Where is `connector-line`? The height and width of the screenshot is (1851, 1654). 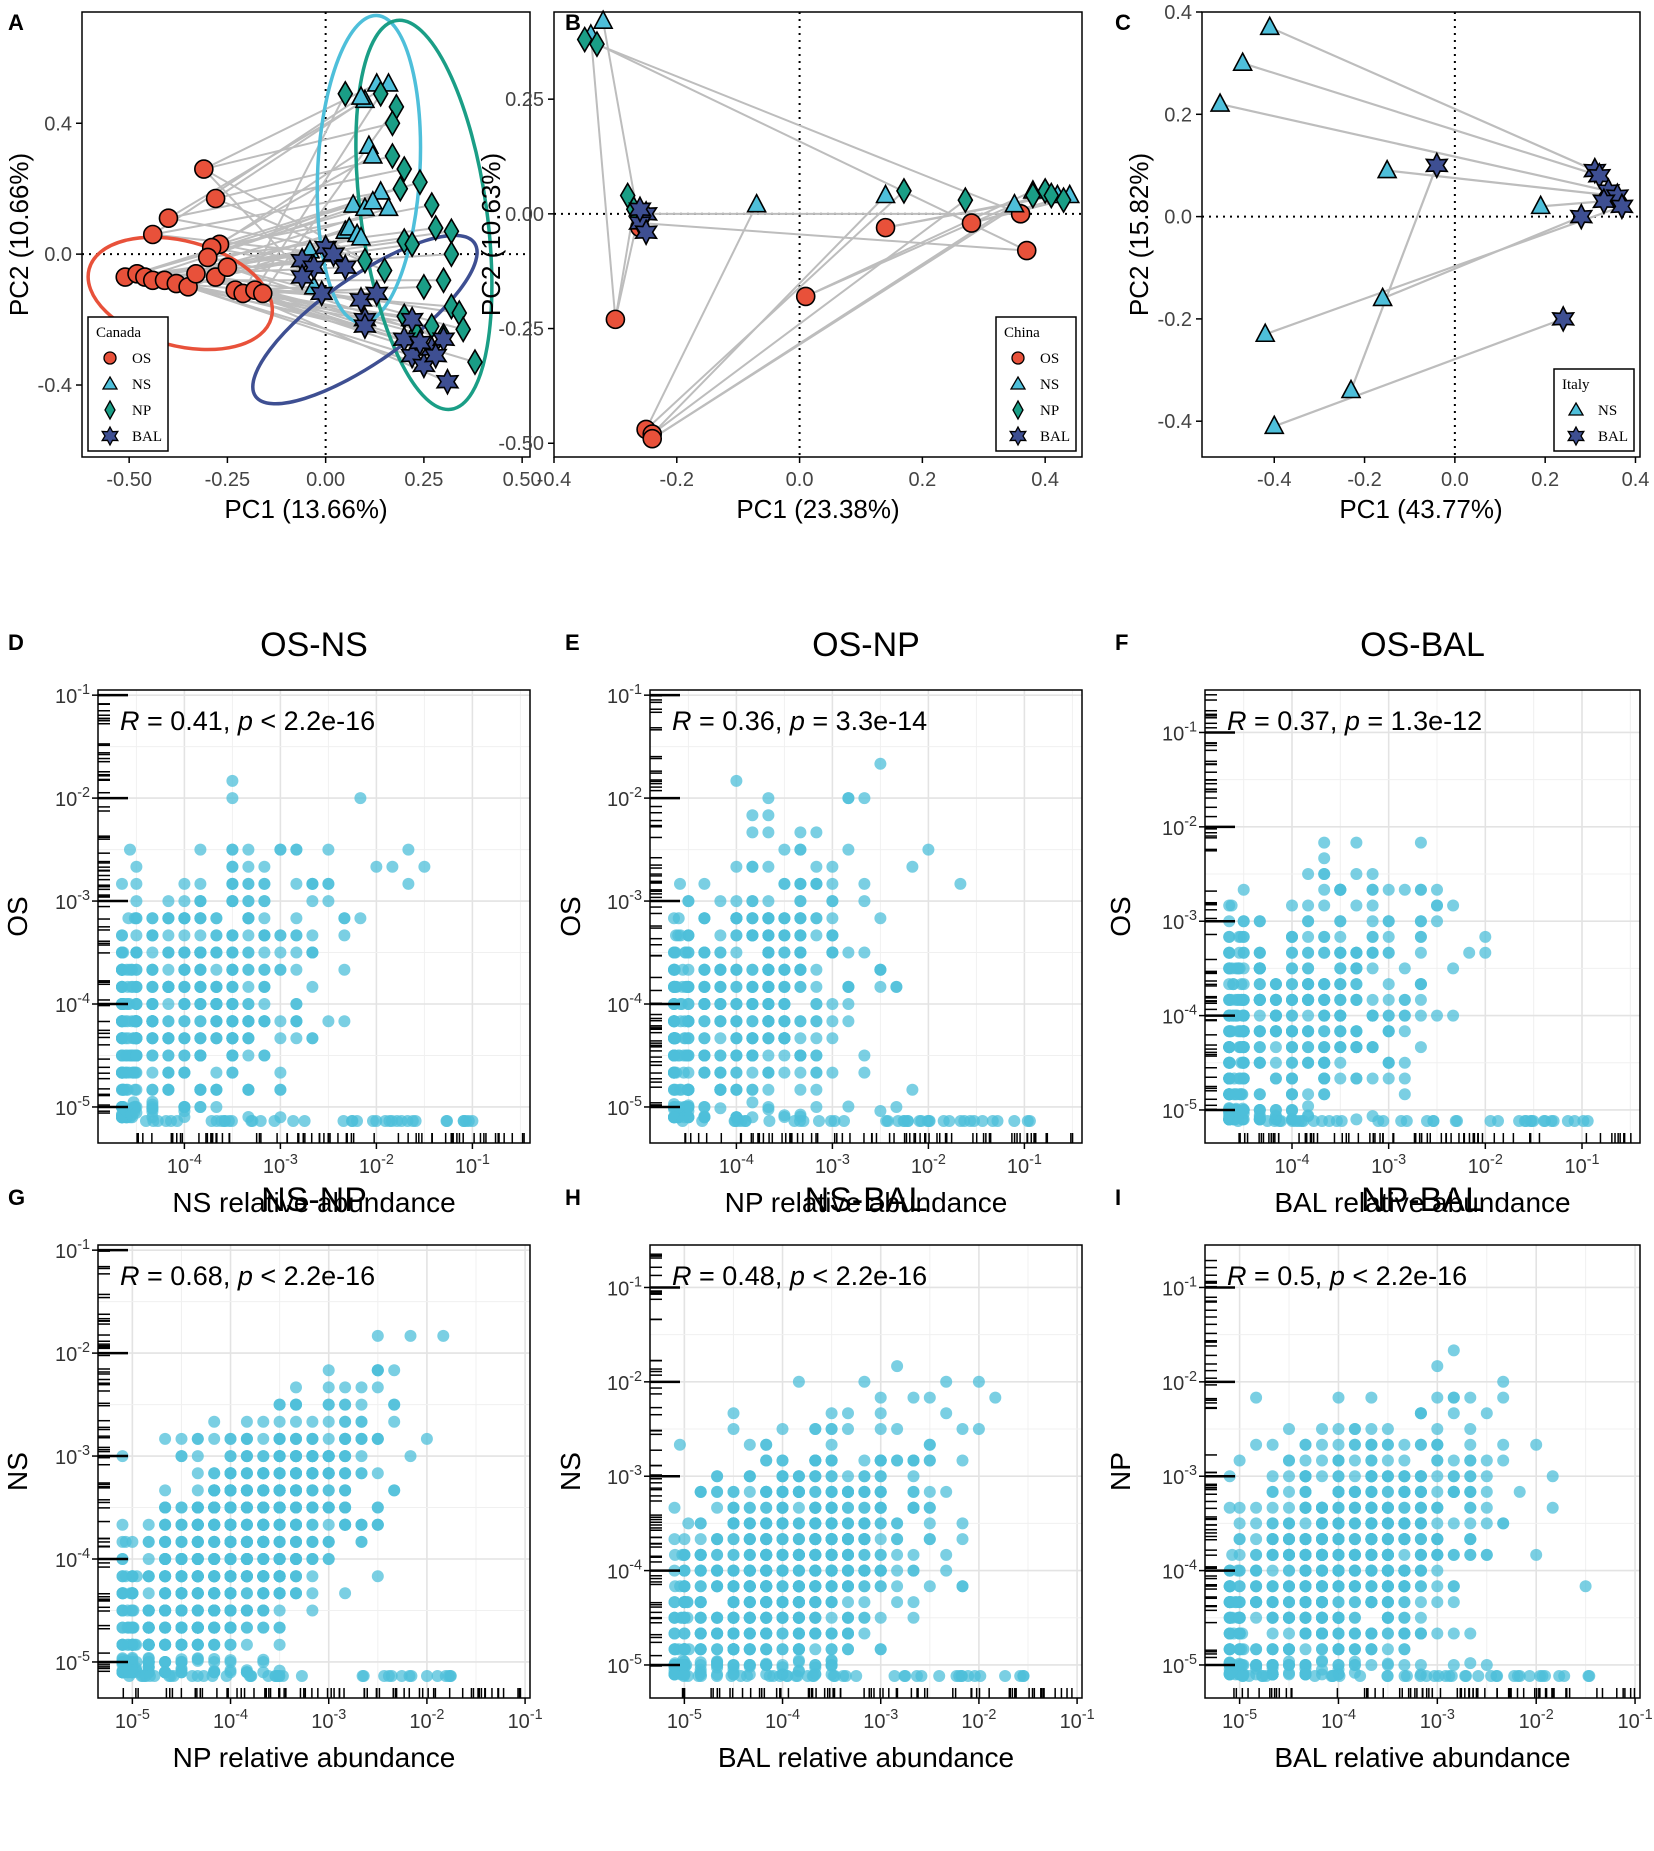 connector-line is located at coordinates (335, 303).